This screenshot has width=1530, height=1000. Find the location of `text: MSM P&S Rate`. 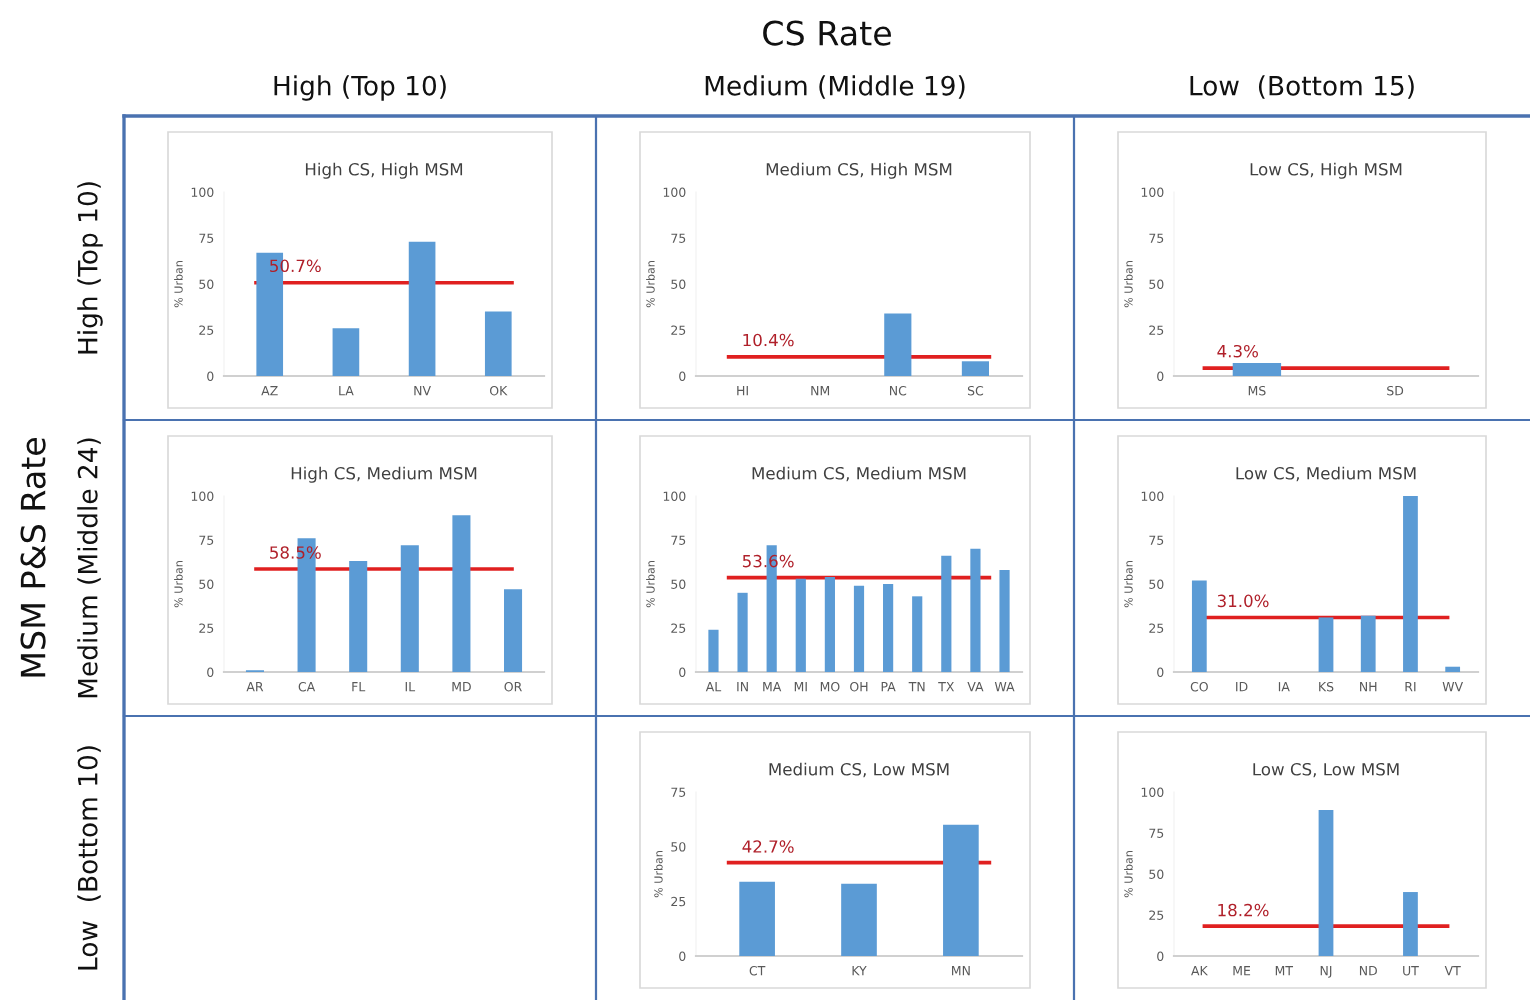

text: MSM P&S Rate is located at coordinates (33, 557).